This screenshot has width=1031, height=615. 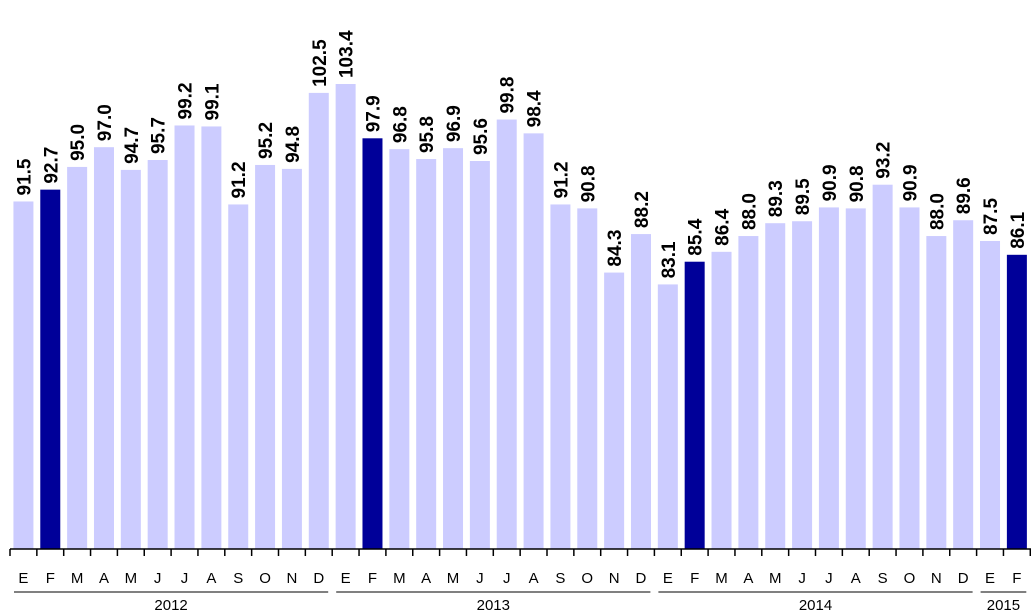 I want to click on bar-value-label: 88.2, so click(x=642, y=209).